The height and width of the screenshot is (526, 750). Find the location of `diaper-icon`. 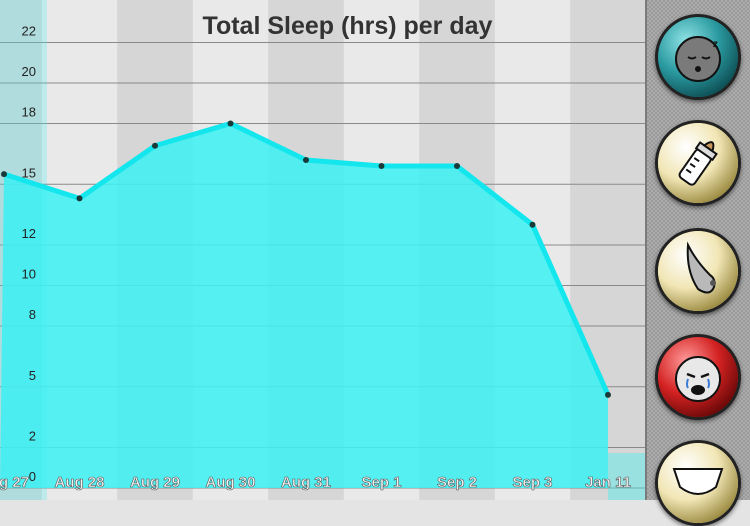

diaper-icon is located at coordinates (698, 483).